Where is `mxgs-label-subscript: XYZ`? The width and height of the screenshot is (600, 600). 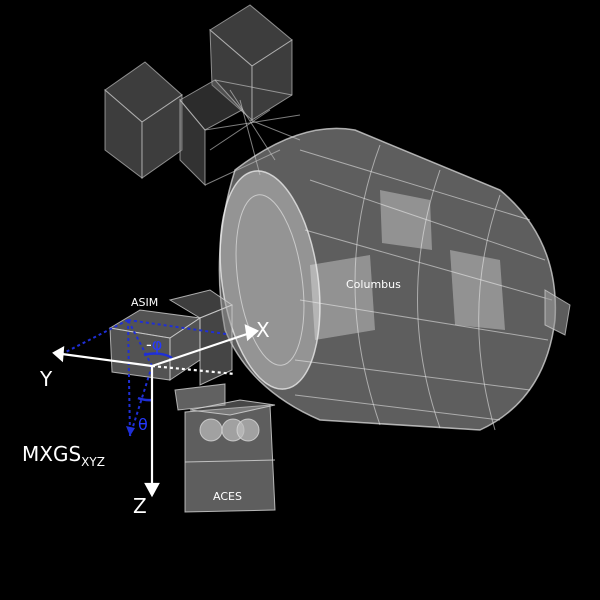
mxgs-label-subscript: XYZ is located at coordinates (93, 462).